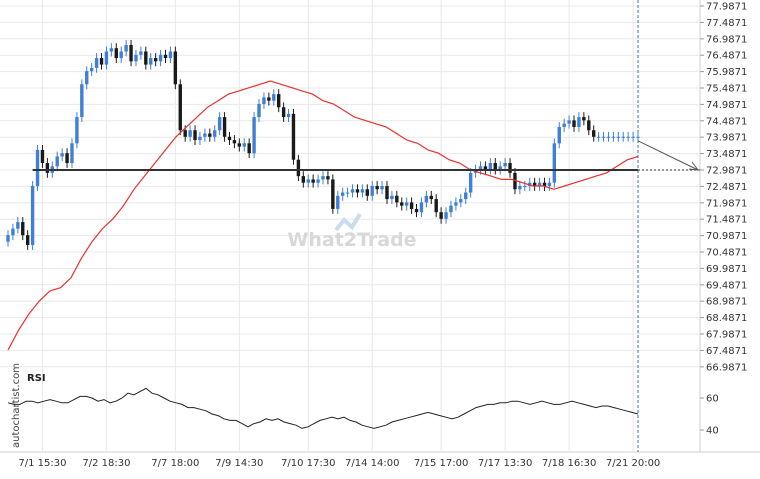 This screenshot has width=760, height=479. Describe the element at coordinates (441, 463) in the screenshot. I see `x-tick-label: 7/15 17:00` at that location.